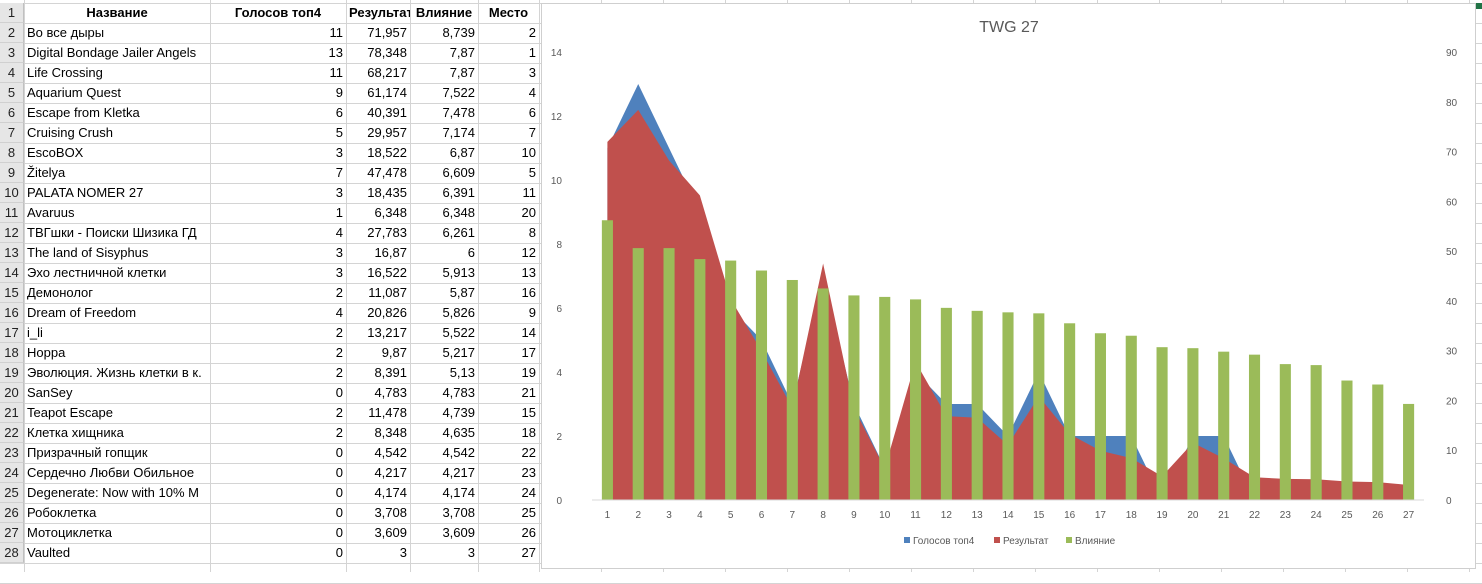  I want to click on table-cell-place: 27, so click(528, 552).